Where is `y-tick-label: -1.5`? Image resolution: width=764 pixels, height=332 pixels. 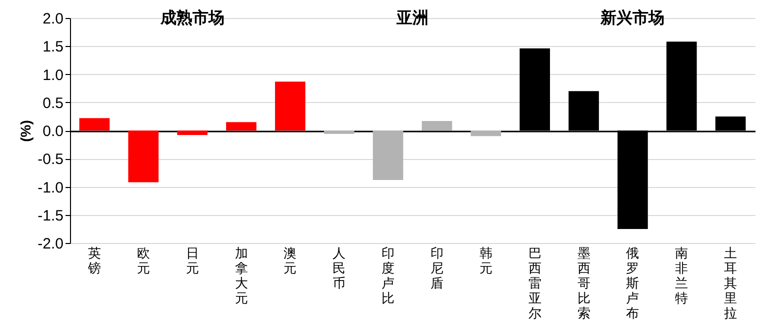
y-tick-label: -1.5 is located at coordinates (51, 215).